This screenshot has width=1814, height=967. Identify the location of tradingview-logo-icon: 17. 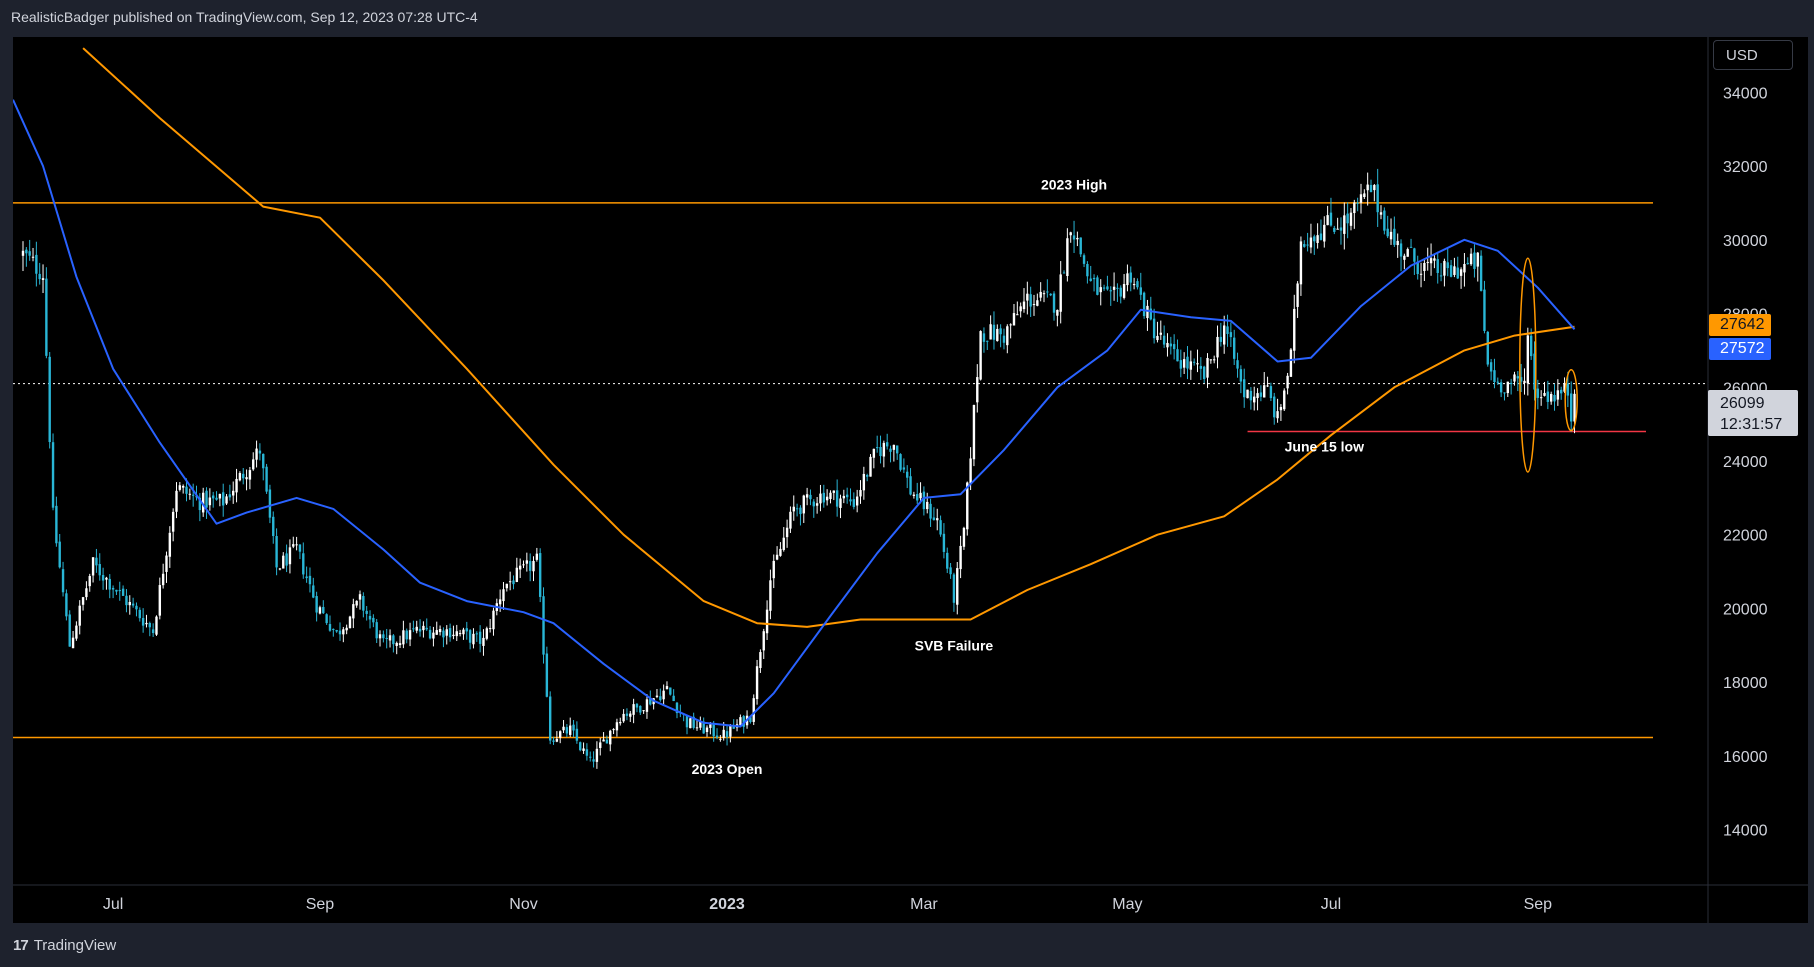
(21, 945).